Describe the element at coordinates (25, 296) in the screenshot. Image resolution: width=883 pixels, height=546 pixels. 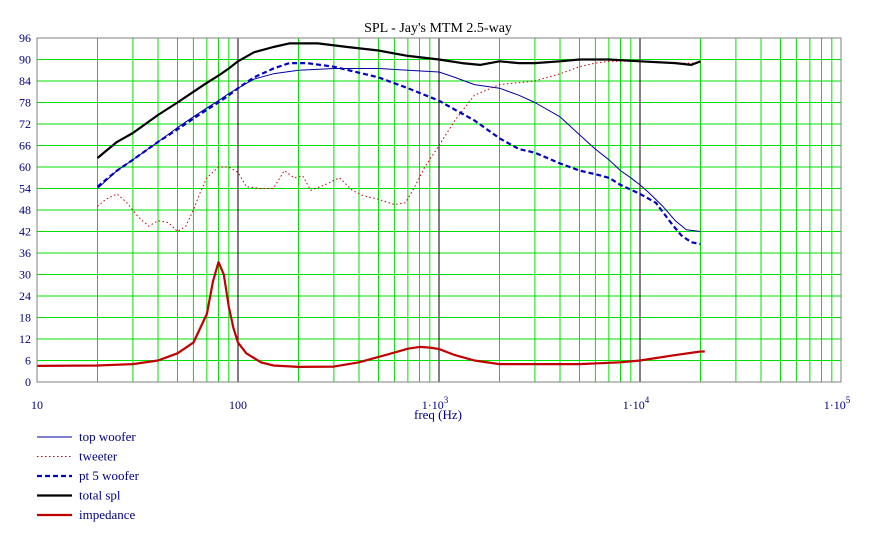
I see `y-tick-label: 24` at that location.